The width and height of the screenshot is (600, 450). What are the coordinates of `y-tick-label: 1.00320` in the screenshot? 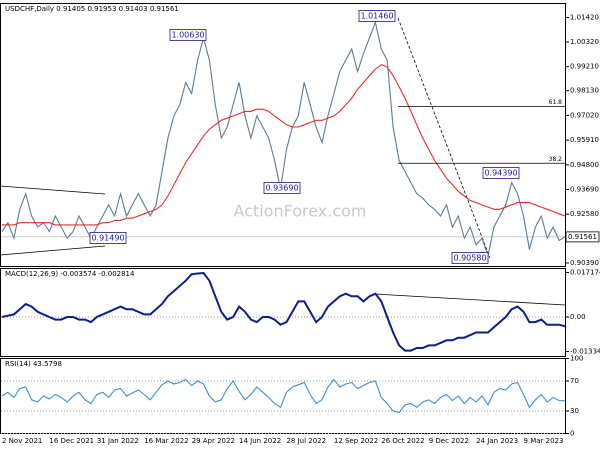 It's located at (584, 42).